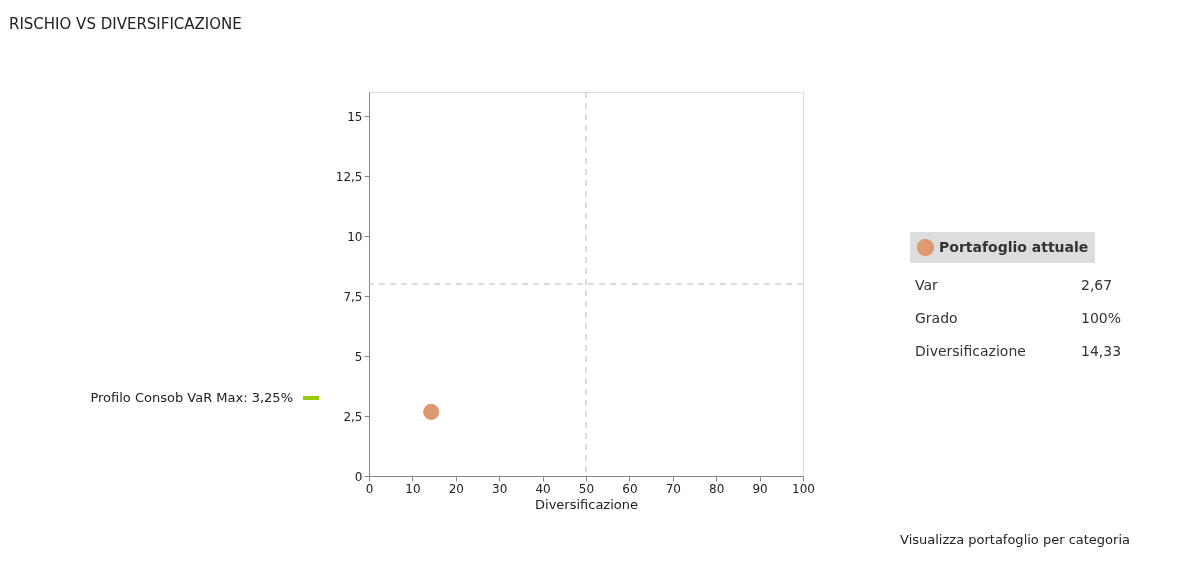 The width and height of the screenshot is (1190, 561). Describe the element at coordinates (673, 488) in the screenshot. I see `x-tick-label: 70` at that location.